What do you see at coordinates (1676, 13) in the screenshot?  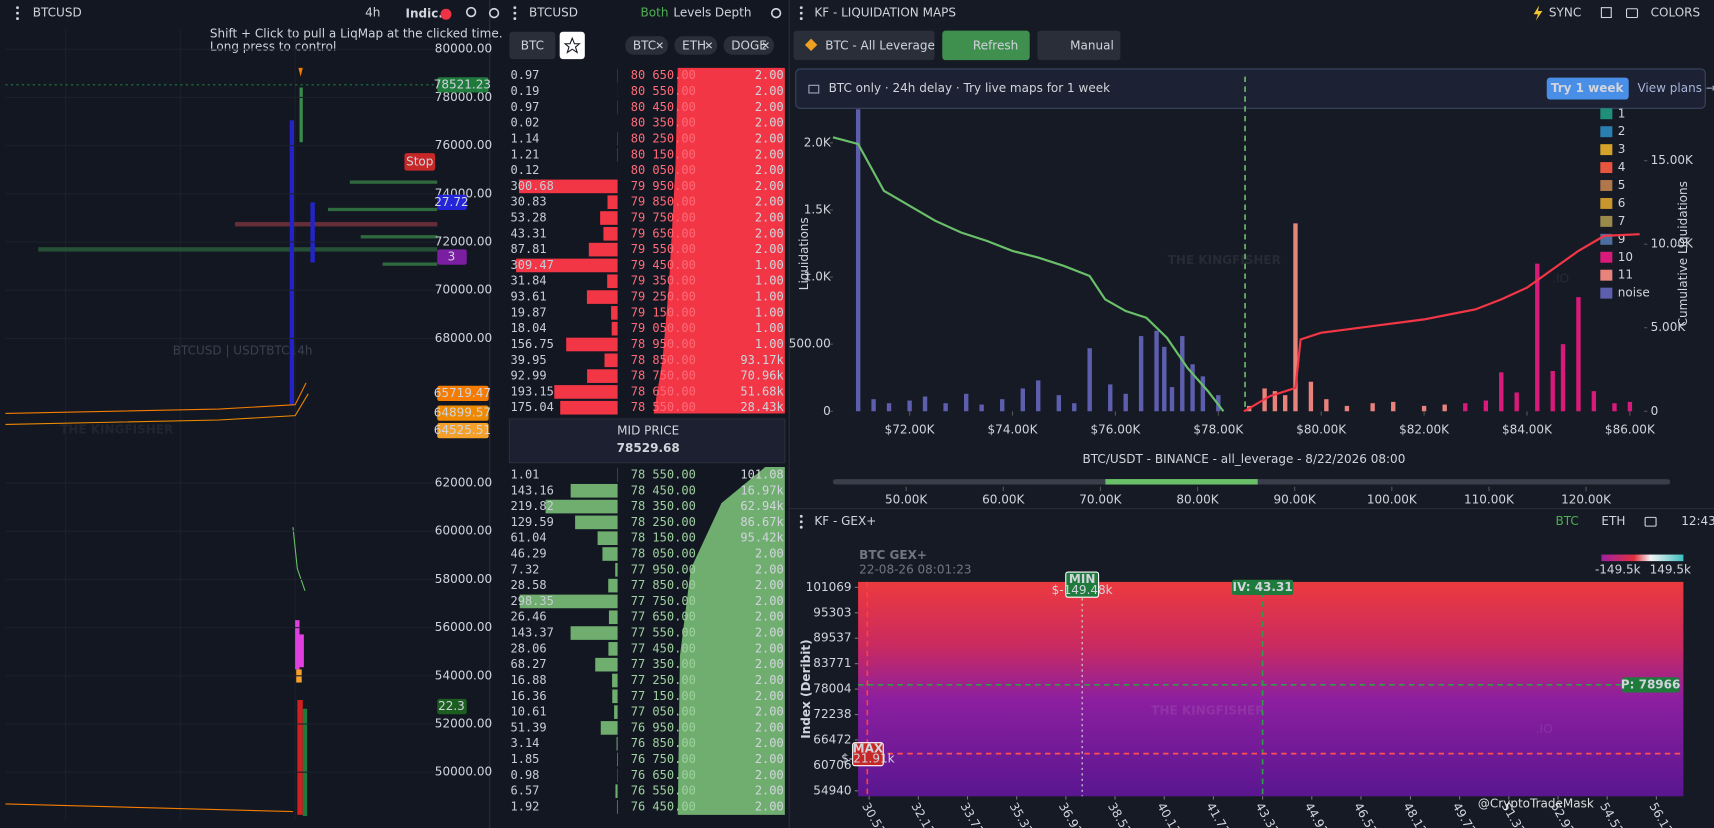 I see `colors: COLORS` at bounding box center [1676, 13].